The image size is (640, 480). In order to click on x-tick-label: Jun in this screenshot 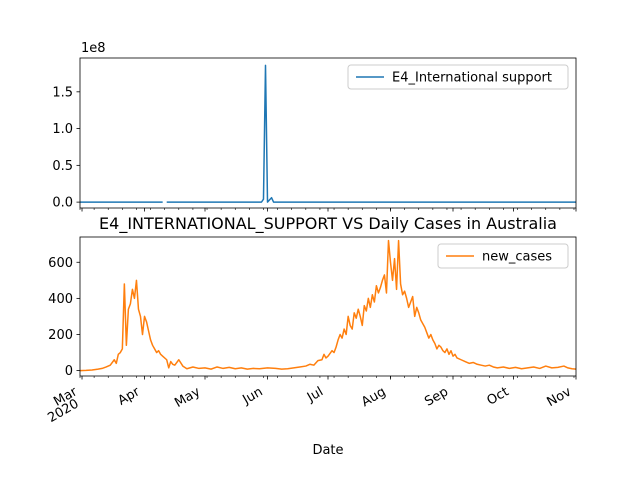, I will do `click(253, 396)`.